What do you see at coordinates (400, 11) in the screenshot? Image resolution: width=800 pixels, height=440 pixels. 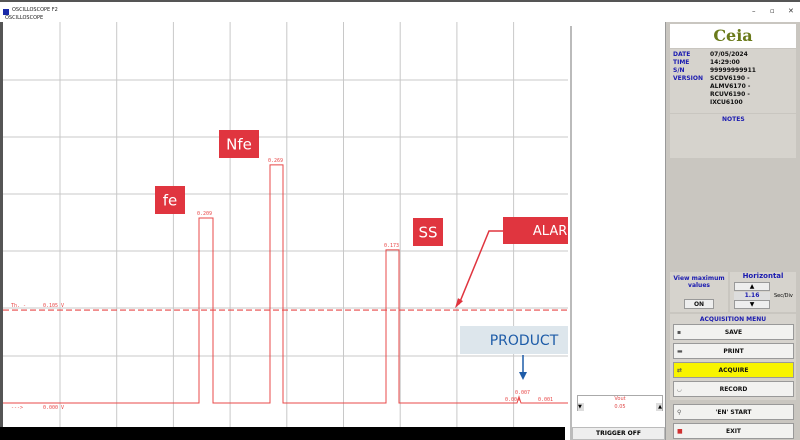 I see `title-bar: OSCILLOSCOPE F2 OSCILLOSCOPE – ▫ ✕` at bounding box center [400, 11].